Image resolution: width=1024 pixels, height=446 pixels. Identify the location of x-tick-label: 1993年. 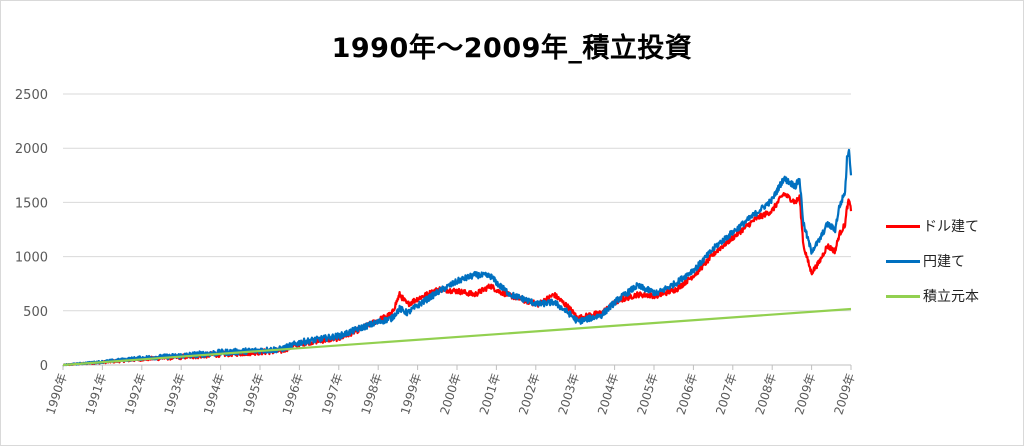
(175, 394).